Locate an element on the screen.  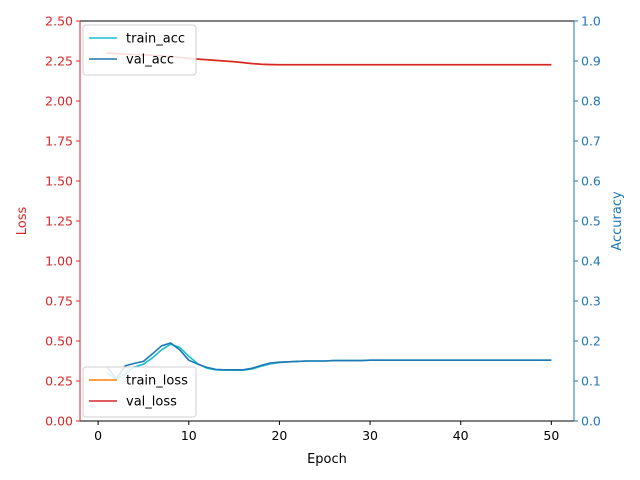
x-tick-label: 50 is located at coordinates (551, 435).